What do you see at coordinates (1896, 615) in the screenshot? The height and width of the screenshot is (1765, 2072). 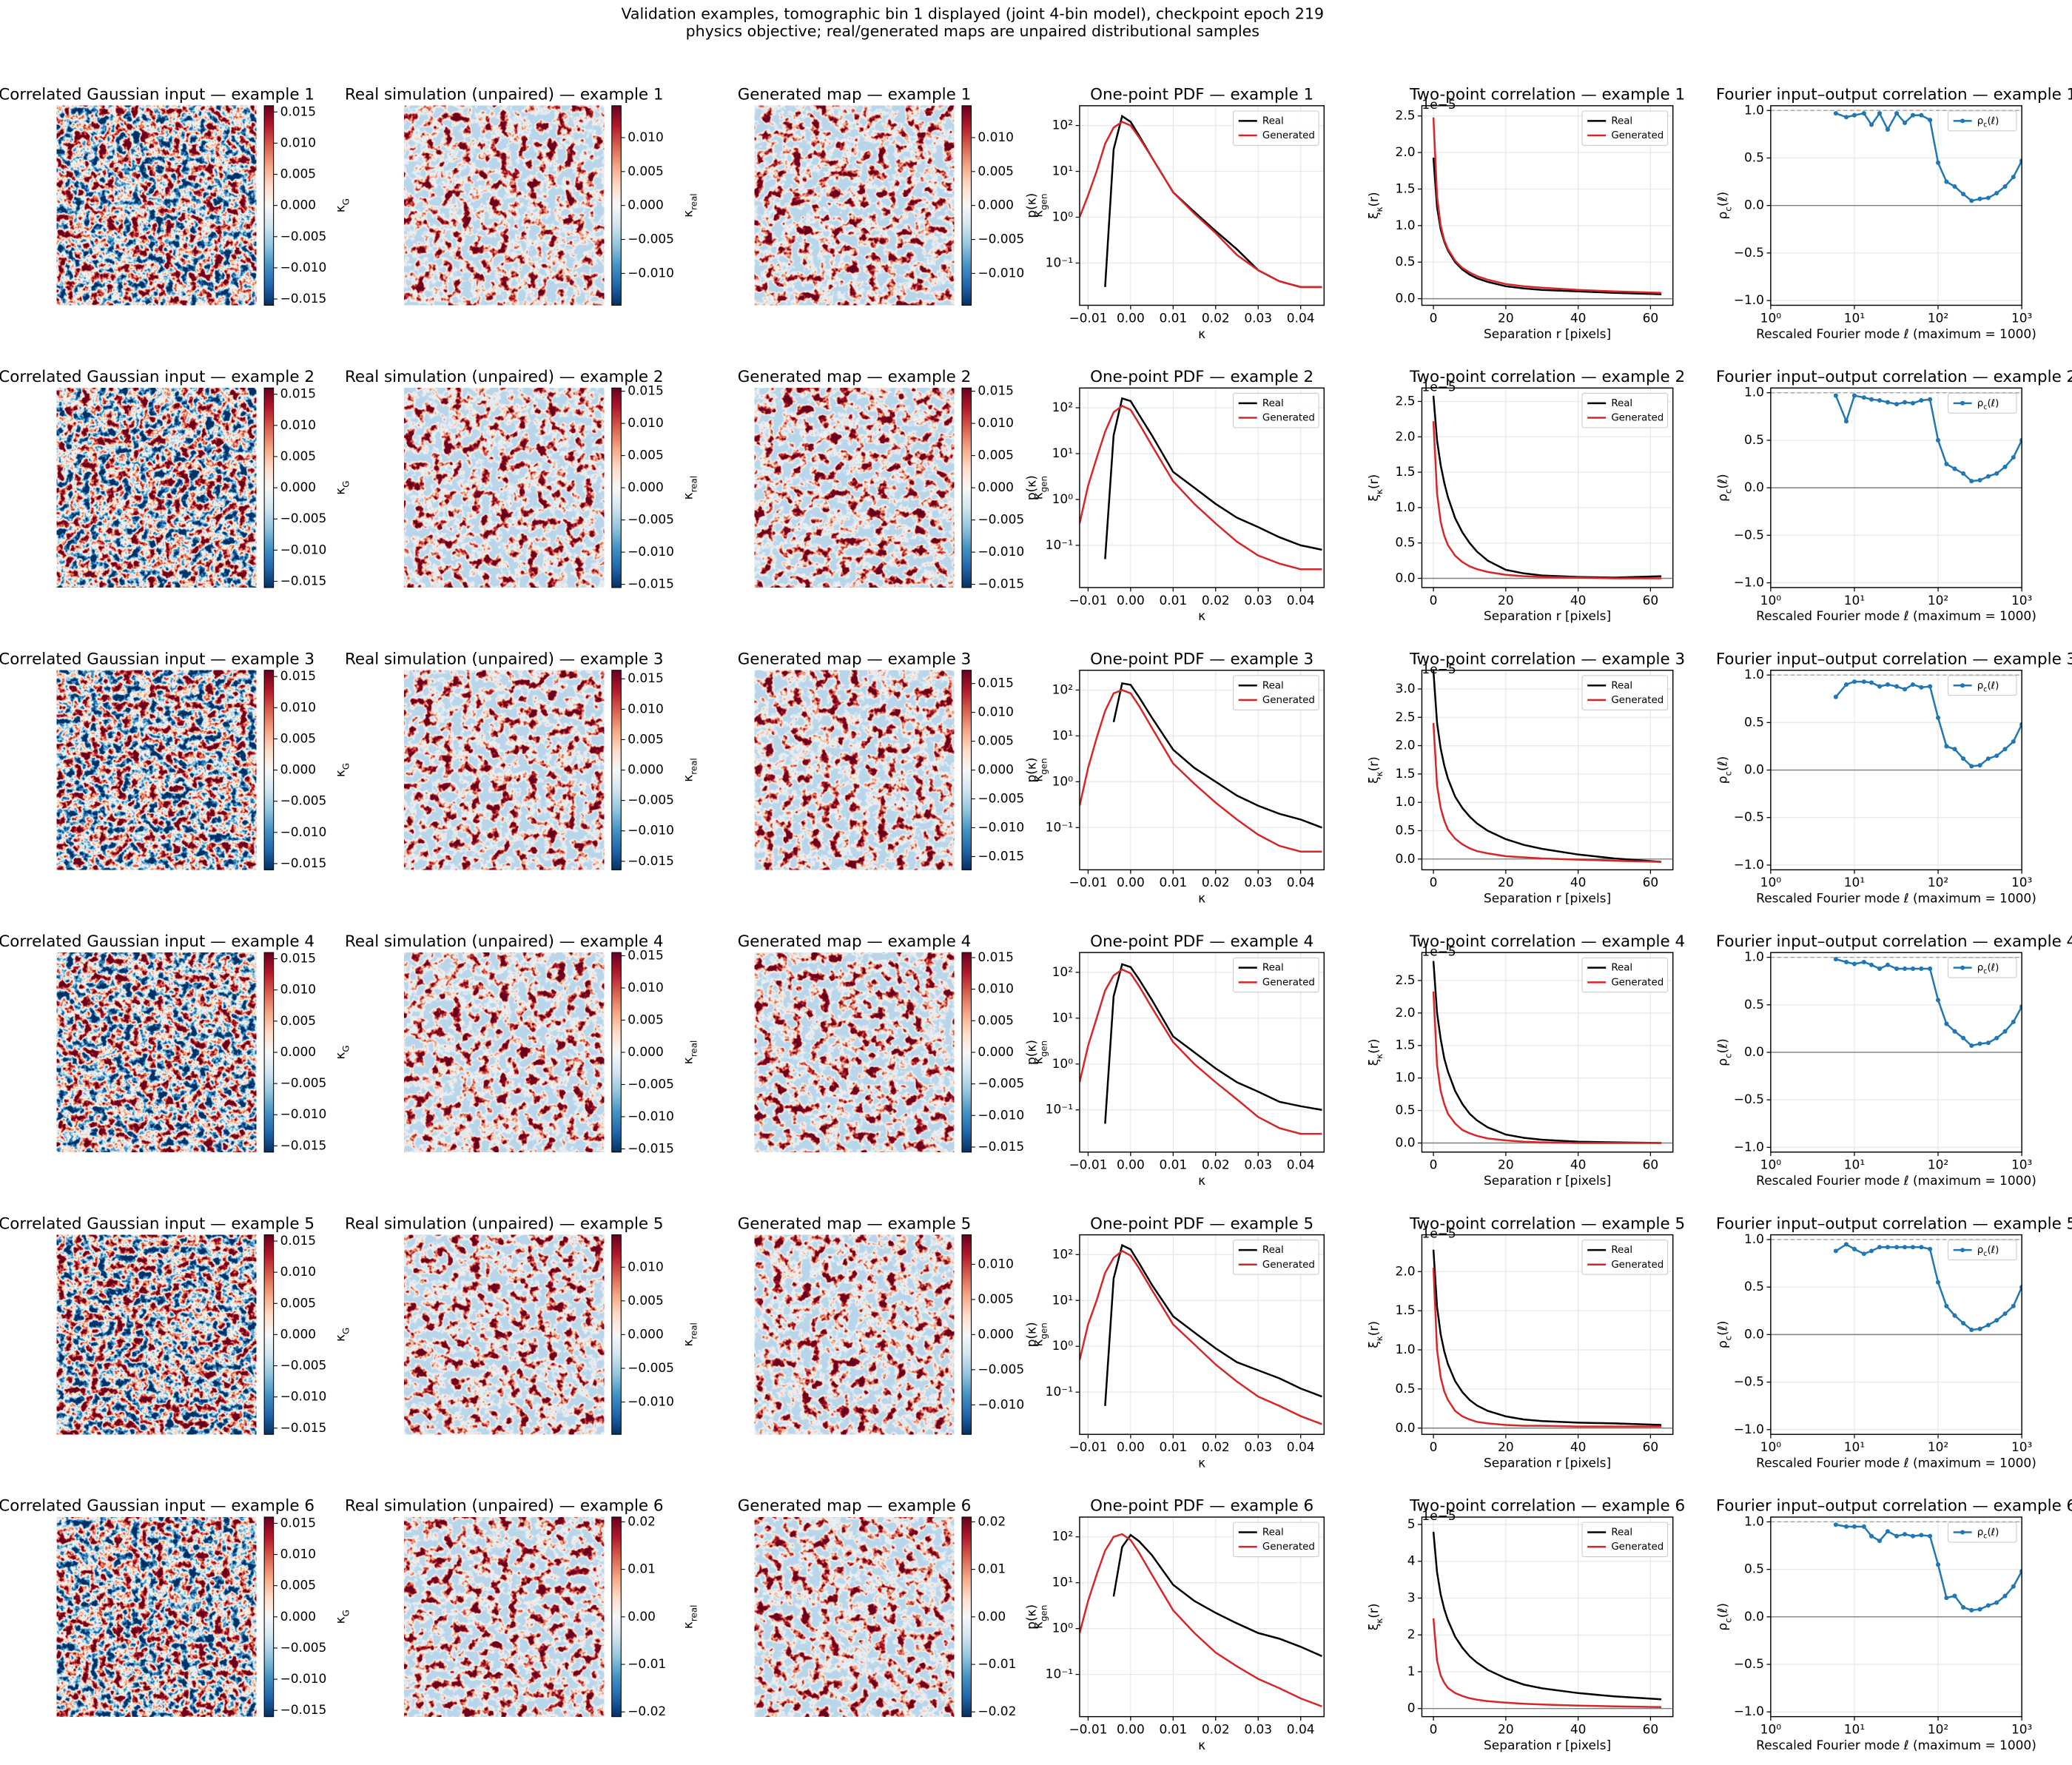 I see `x-axis-label: Rescaled Fourier mode ℓ (maximum = 1000)` at bounding box center [1896, 615].